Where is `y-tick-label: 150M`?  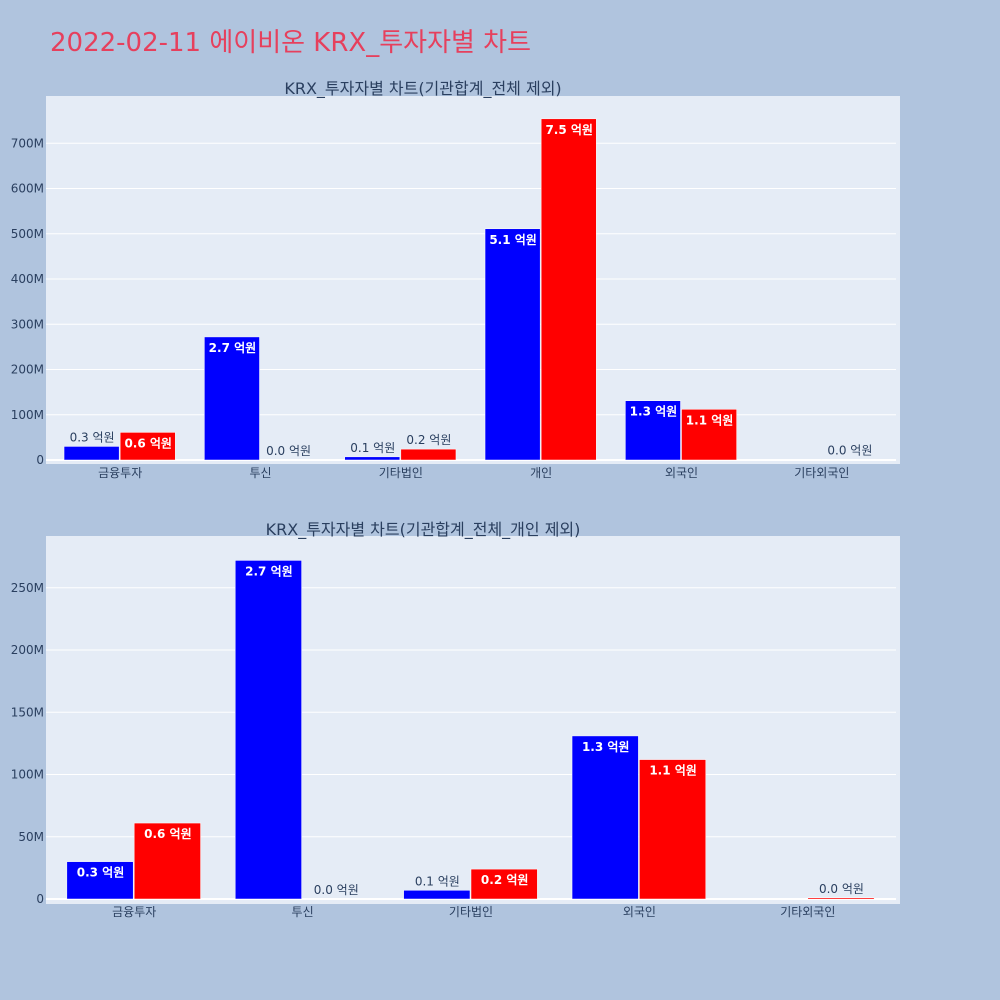
y-tick-label: 150M is located at coordinates (27, 712).